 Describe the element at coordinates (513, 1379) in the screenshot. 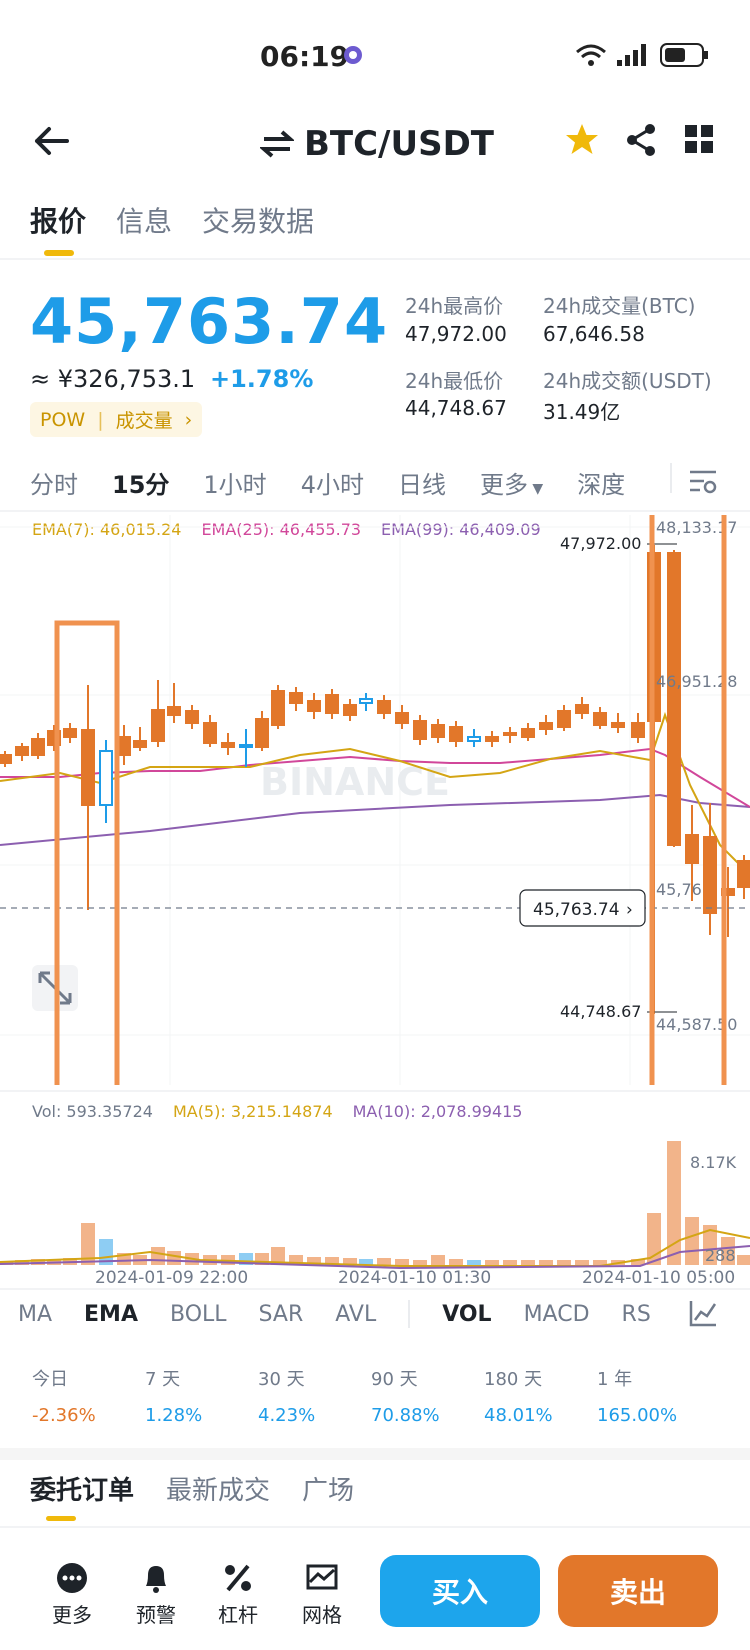

I see `perf-label: 180 天` at that location.